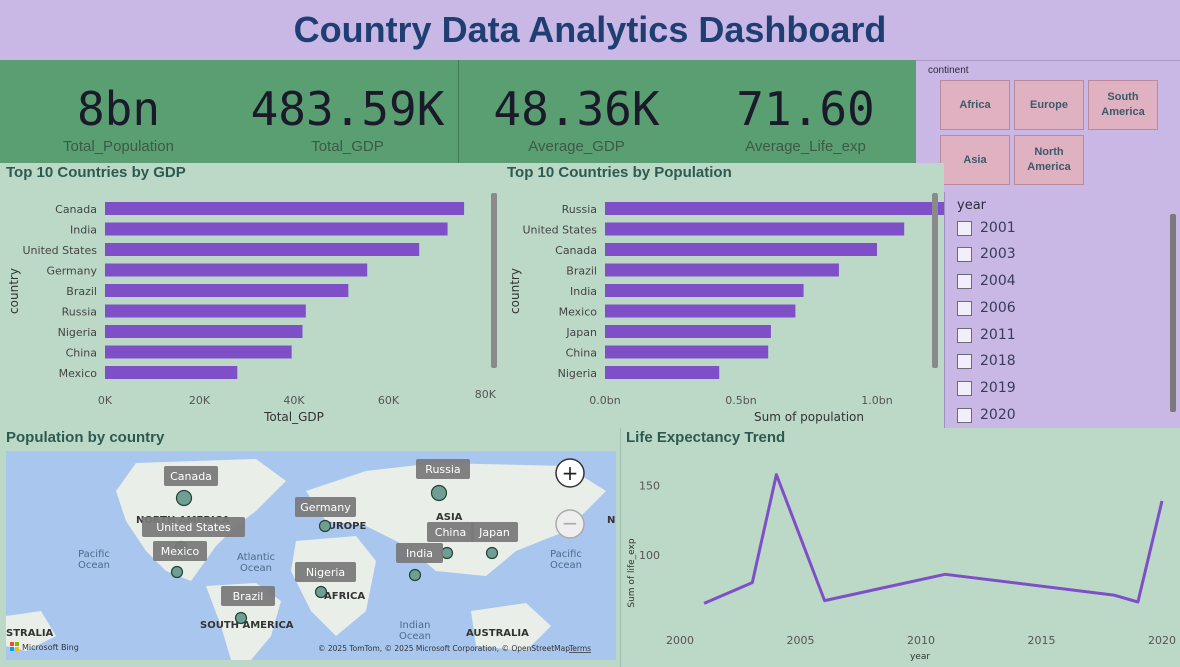 This screenshot has width=1180, height=667. I want to click on region-label: ASIA, so click(449, 517).